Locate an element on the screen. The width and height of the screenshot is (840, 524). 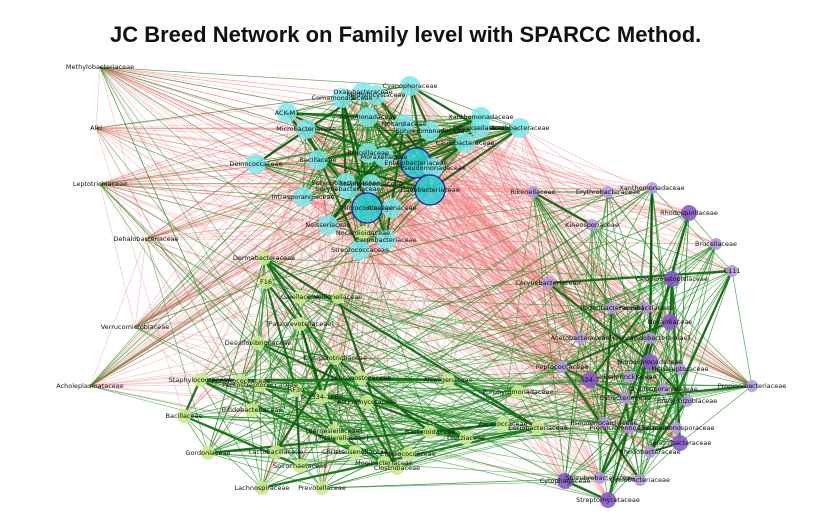
node-label: Alkl is located at coordinates (96, 128).